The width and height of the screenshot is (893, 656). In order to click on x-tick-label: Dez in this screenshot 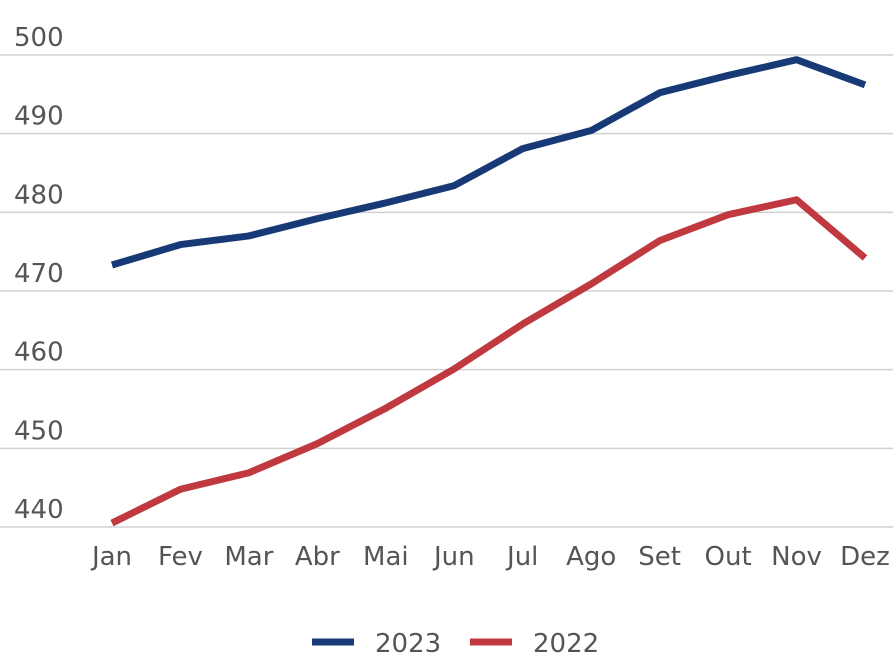, I will do `click(865, 557)`.